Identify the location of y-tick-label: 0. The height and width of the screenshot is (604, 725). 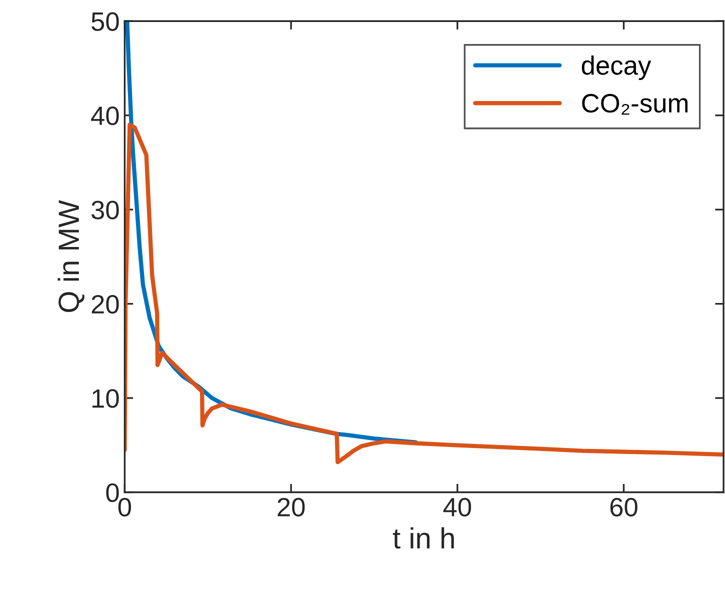
(112, 492).